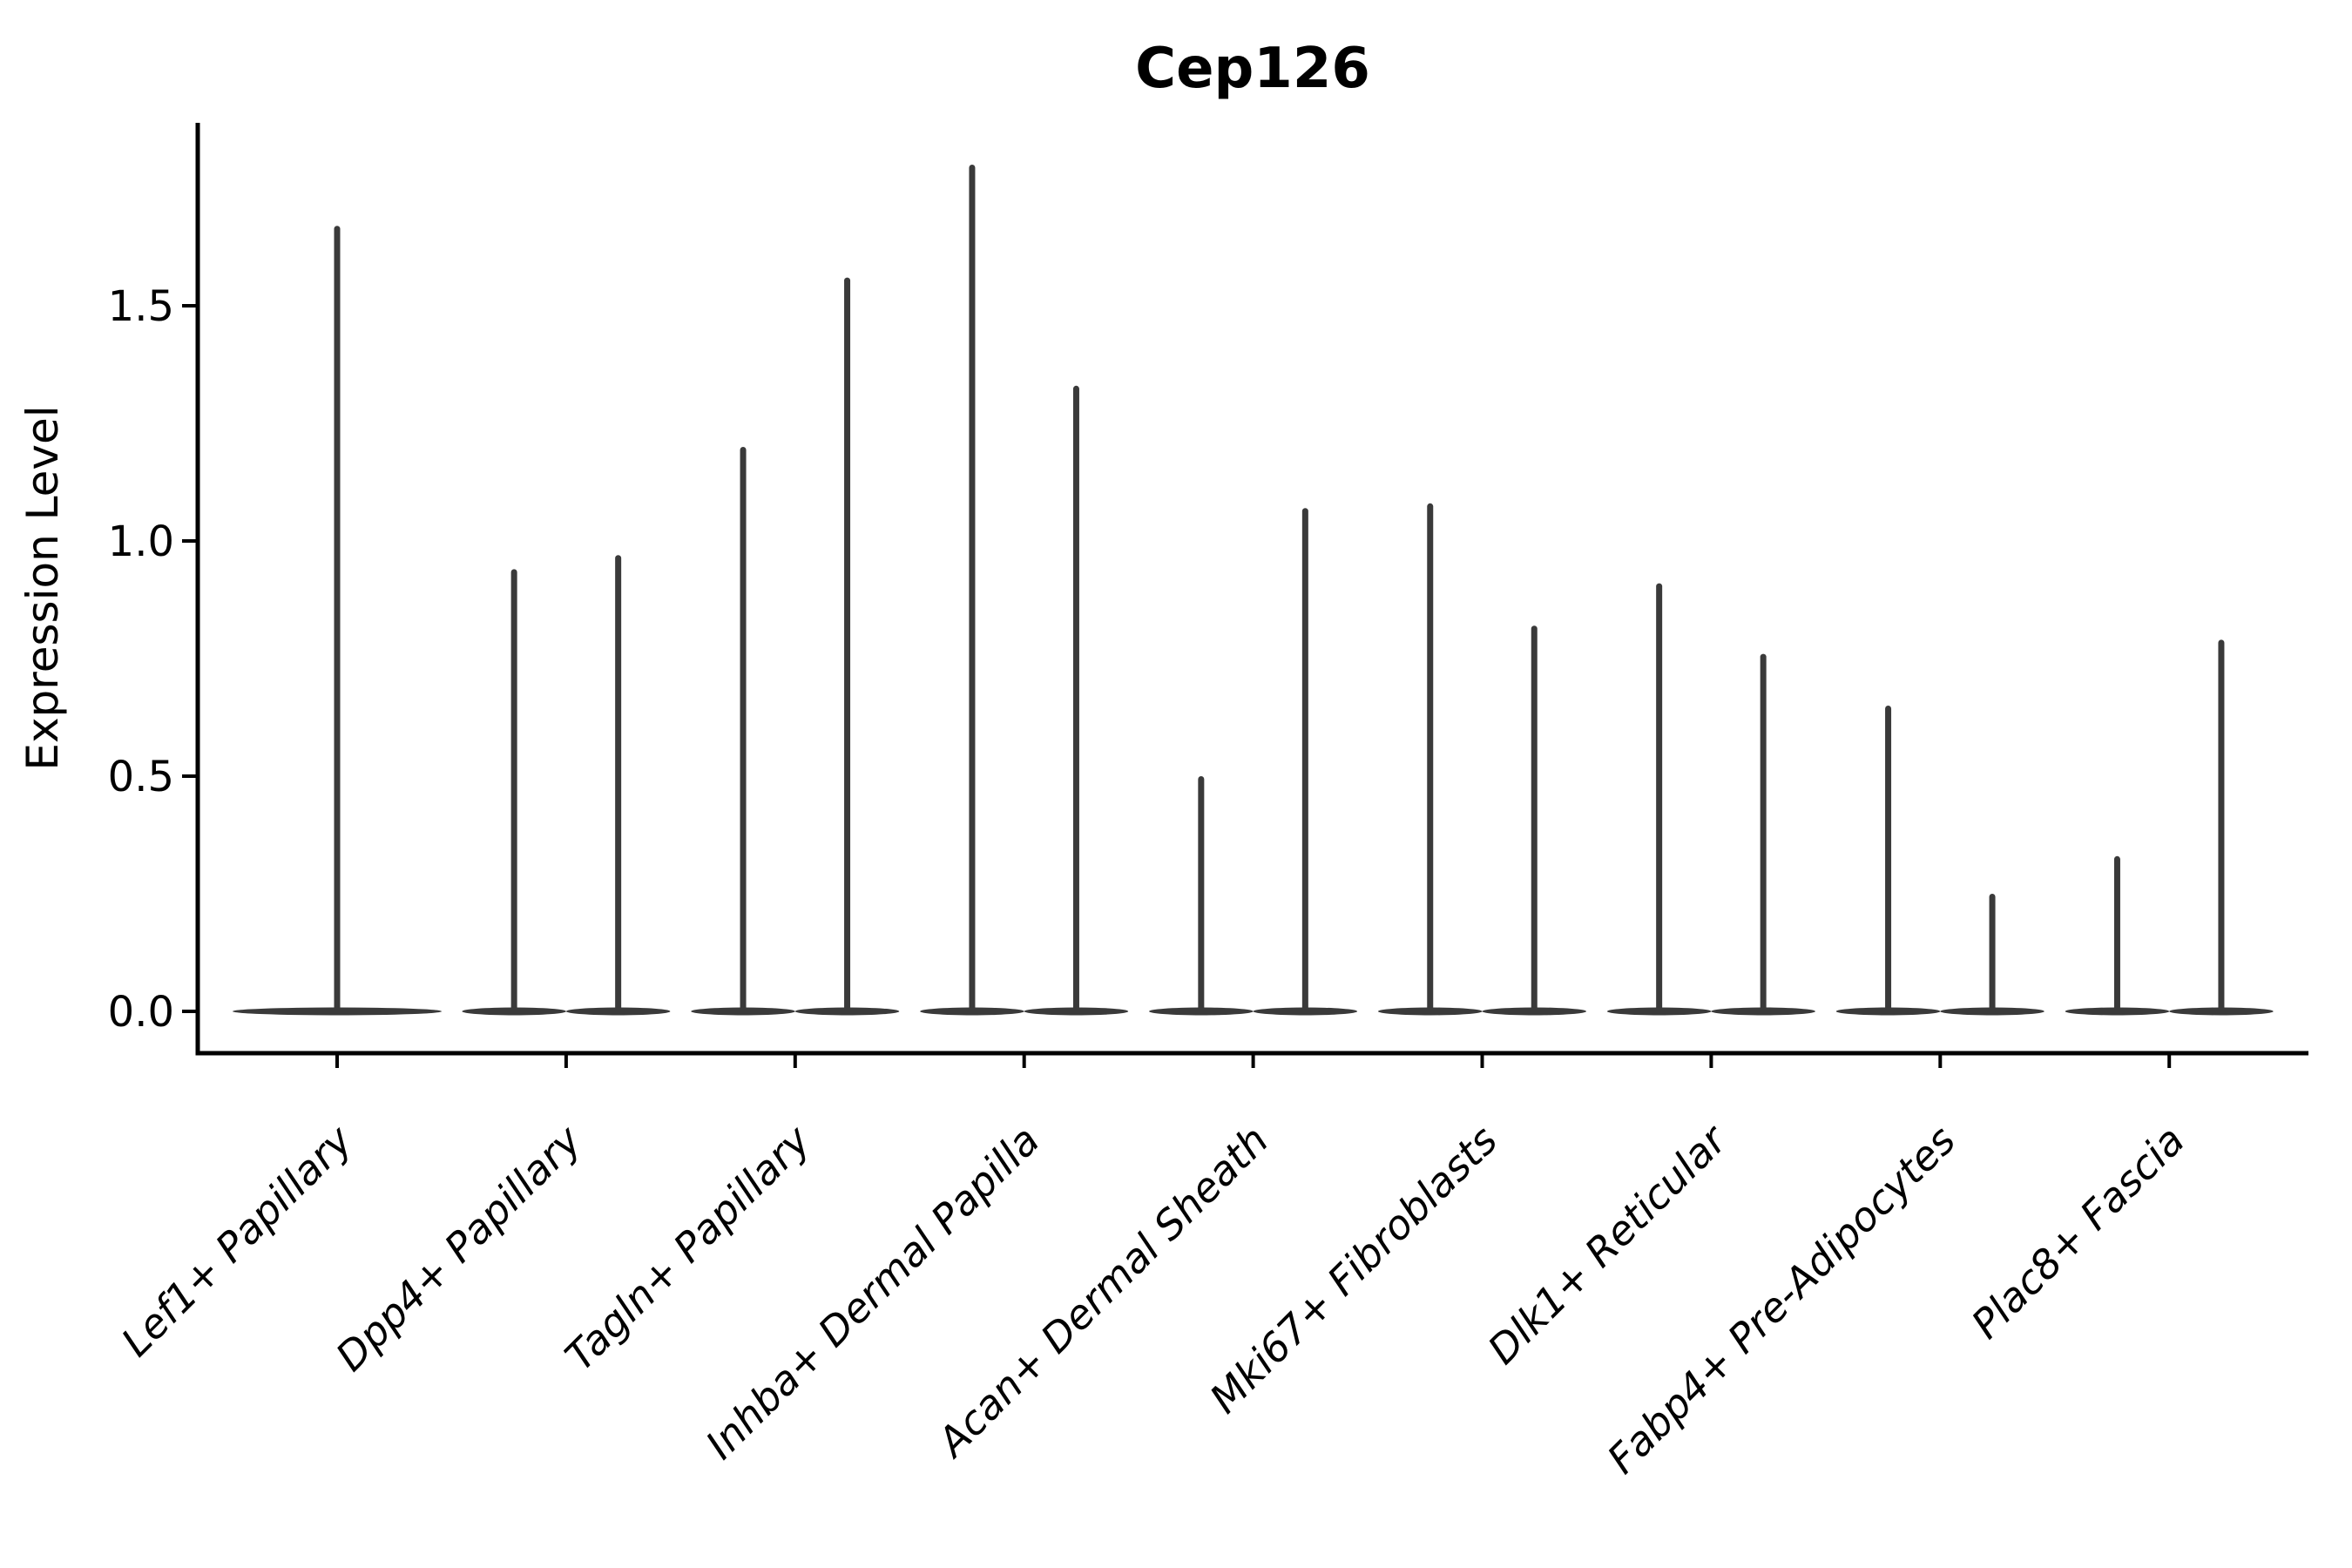 Image resolution: width=2352 pixels, height=1568 pixels. Describe the element at coordinates (2078, 1232) in the screenshot. I see `x-tick-label: Plac8+ Fascia` at that location.